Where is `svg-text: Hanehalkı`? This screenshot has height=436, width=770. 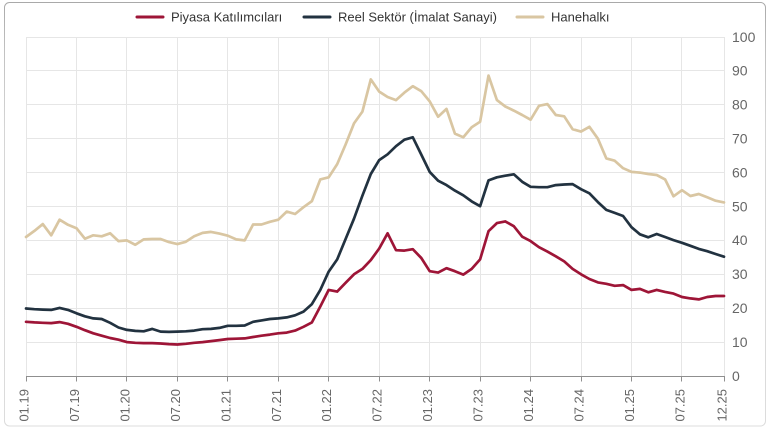
svg-text: Hanehalkı is located at coordinates (580, 17).